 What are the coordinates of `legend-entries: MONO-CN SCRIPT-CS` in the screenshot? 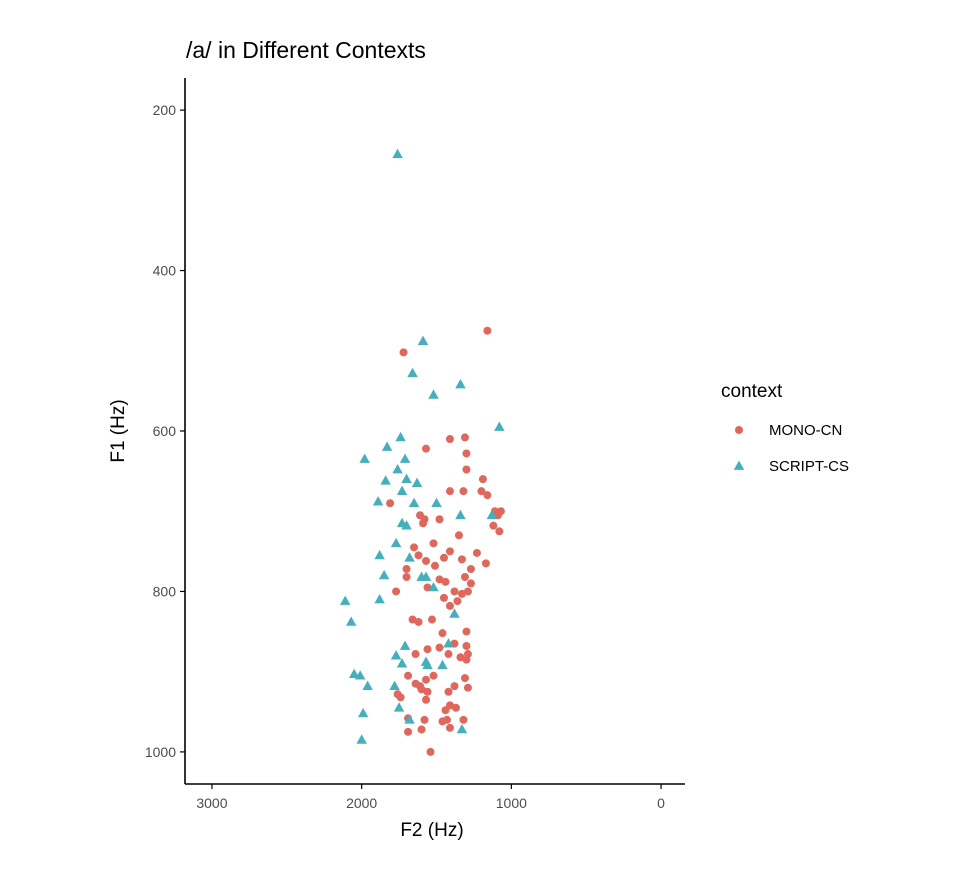 It's located at (791, 448).